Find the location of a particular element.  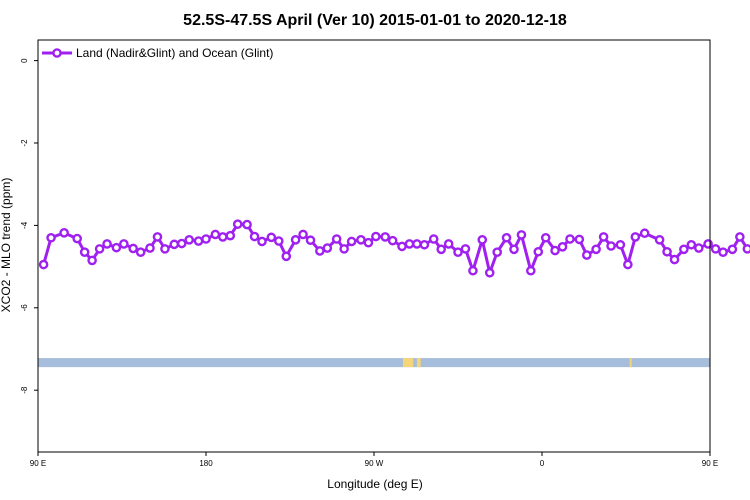

legend: Land (Nadir&Glint) and Ocean (Glint) is located at coordinates (157, 53).